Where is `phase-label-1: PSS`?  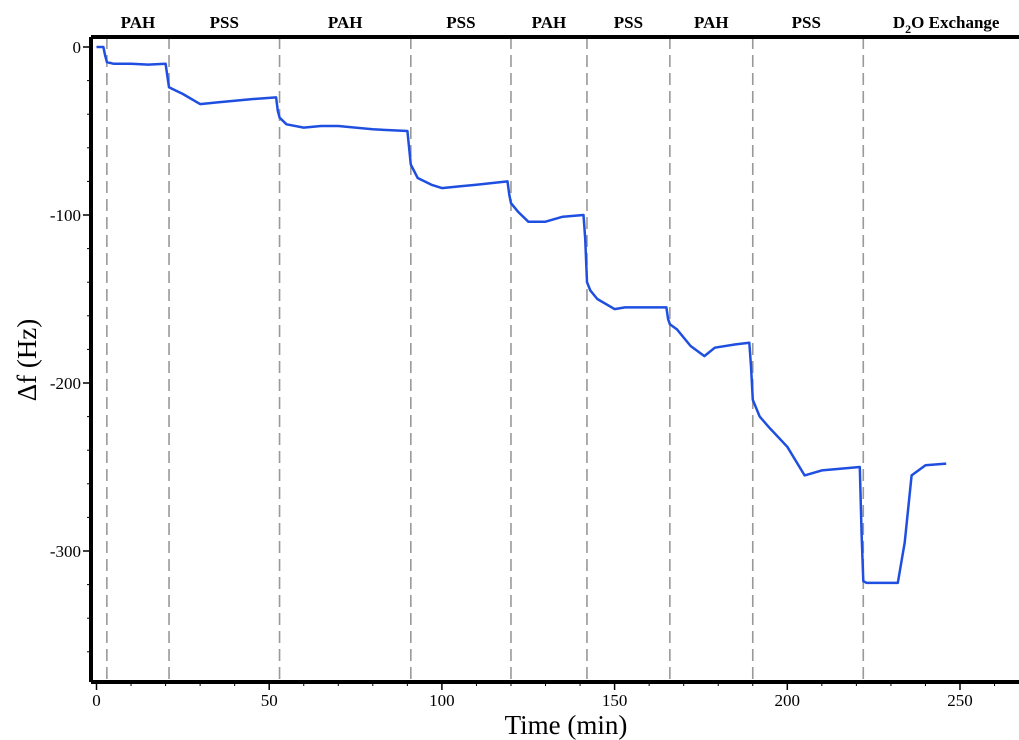 phase-label-1: PSS is located at coordinates (224, 22).